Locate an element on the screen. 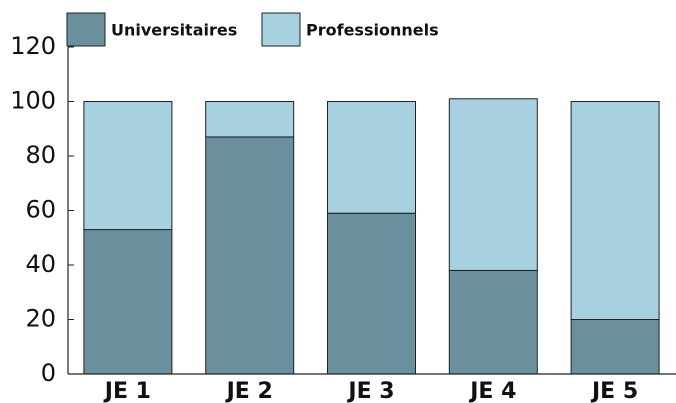 The width and height of the screenshot is (676, 403). y-tick-label: 0 is located at coordinates (48, 373).